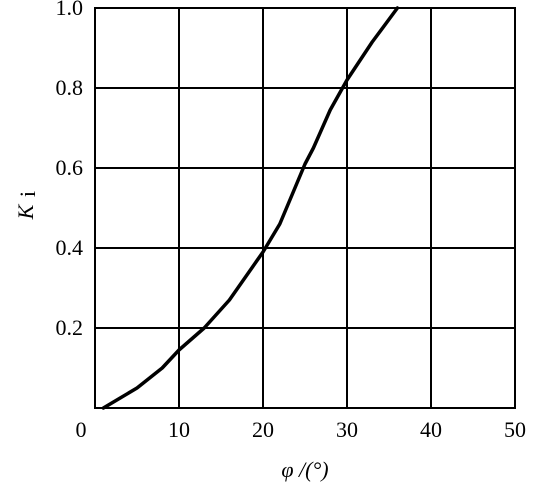 The image size is (534, 492). What do you see at coordinates (263, 429) in the screenshot?
I see `x-tick-label: 20` at bounding box center [263, 429].